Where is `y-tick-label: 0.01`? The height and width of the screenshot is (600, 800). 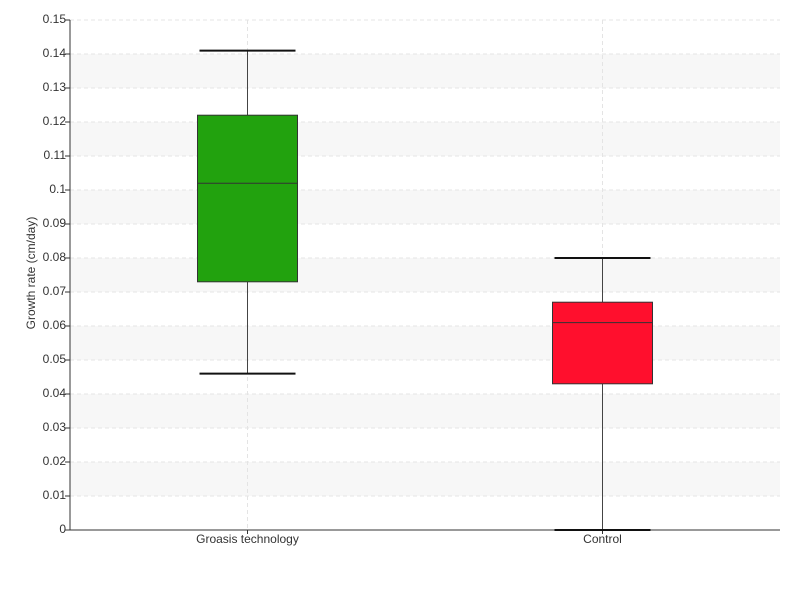 y-tick-label: 0.01 is located at coordinates (55, 495).